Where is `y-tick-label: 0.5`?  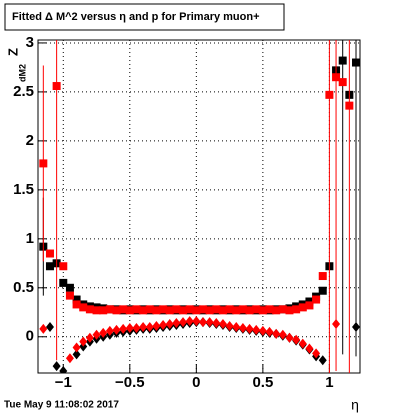 y-tick-label: 0.5 is located at coordinates (23, 287).